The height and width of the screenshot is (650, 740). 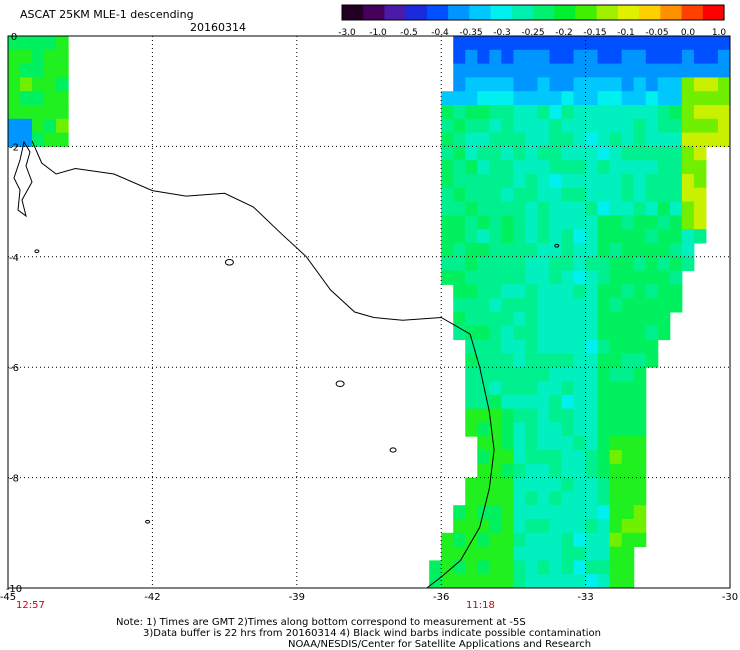 What do you see at coordinates (378, 33) in the screenshot?
I see `colorbar-tick-label: -1.0` at bounding box center [378, 33].